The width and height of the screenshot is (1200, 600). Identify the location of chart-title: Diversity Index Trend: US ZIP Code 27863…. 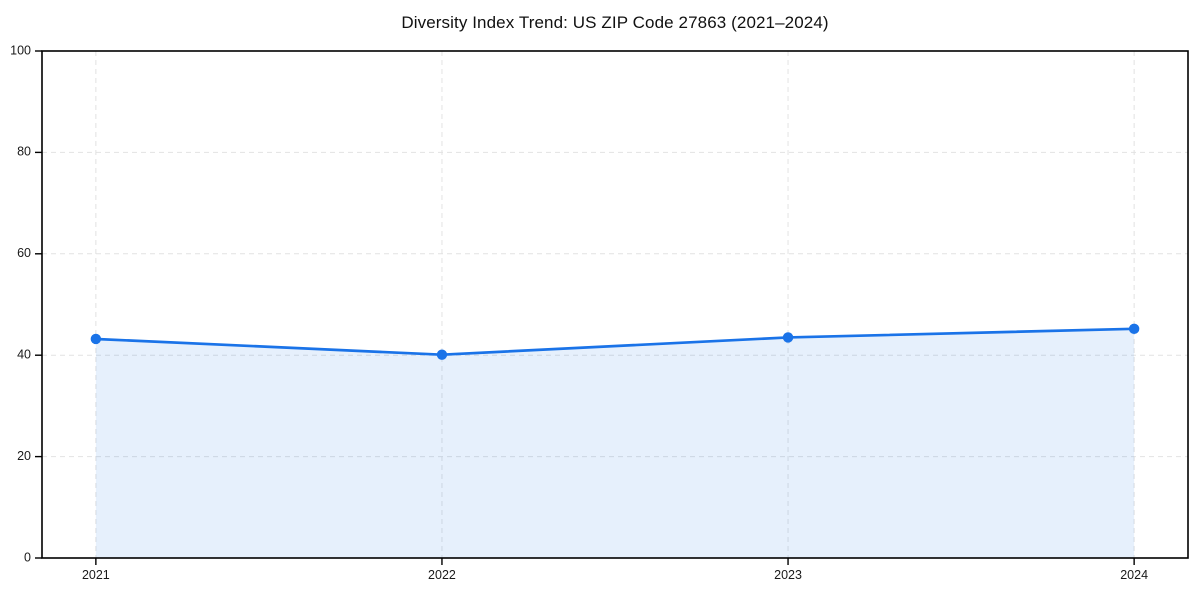
(615, 22).